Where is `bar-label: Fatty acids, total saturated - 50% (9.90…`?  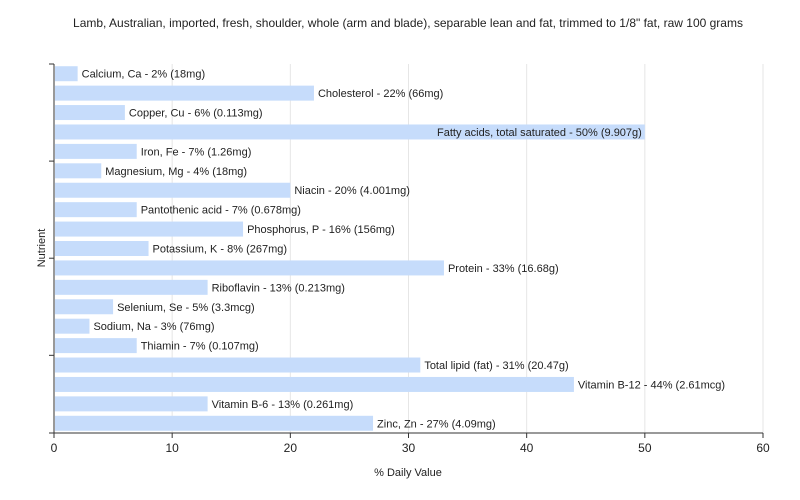
bar-label: Fatty acids, total saturated - 50% (9.90… is located at coordinates (539, 133).